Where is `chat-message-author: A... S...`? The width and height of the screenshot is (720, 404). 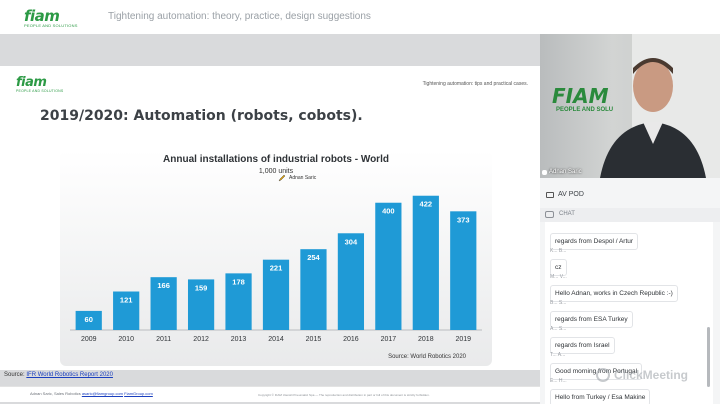
chat-message-author: A... S... is located at coordinates (558, 329).